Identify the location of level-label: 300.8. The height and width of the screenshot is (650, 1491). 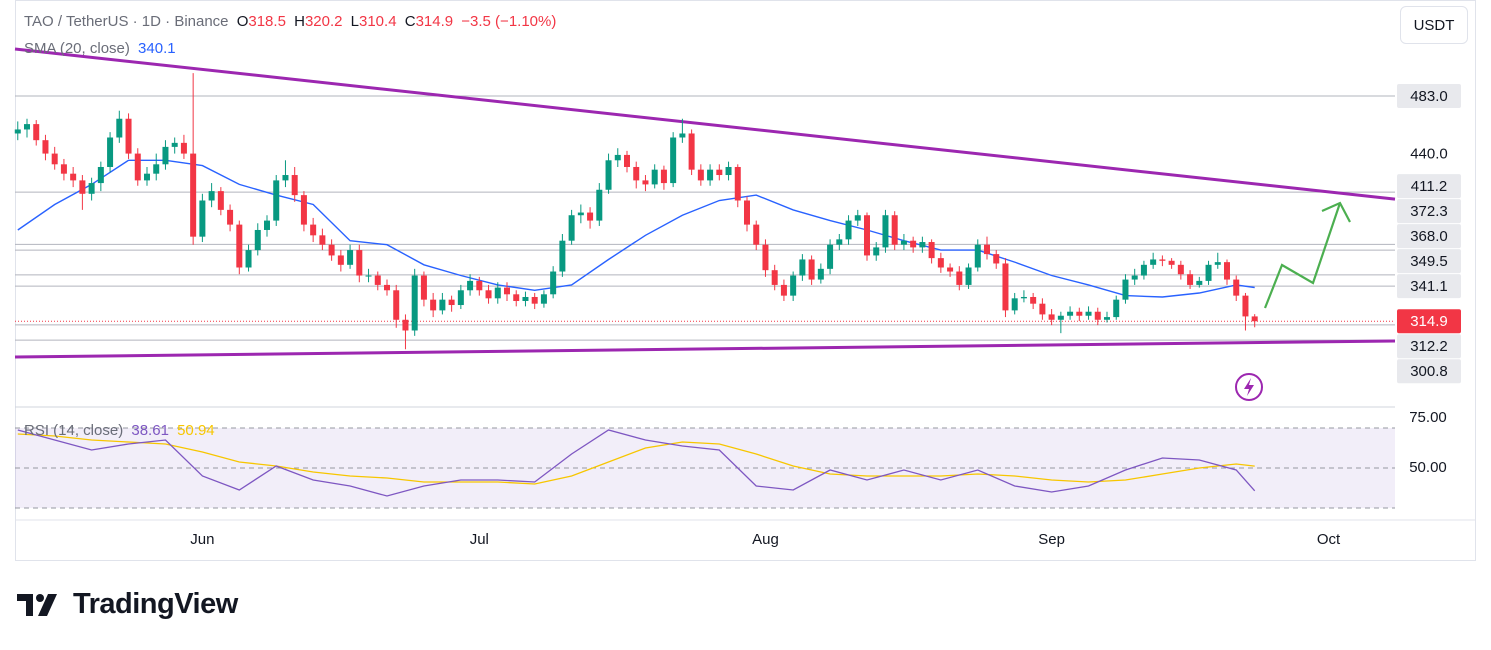
(1429, 371).